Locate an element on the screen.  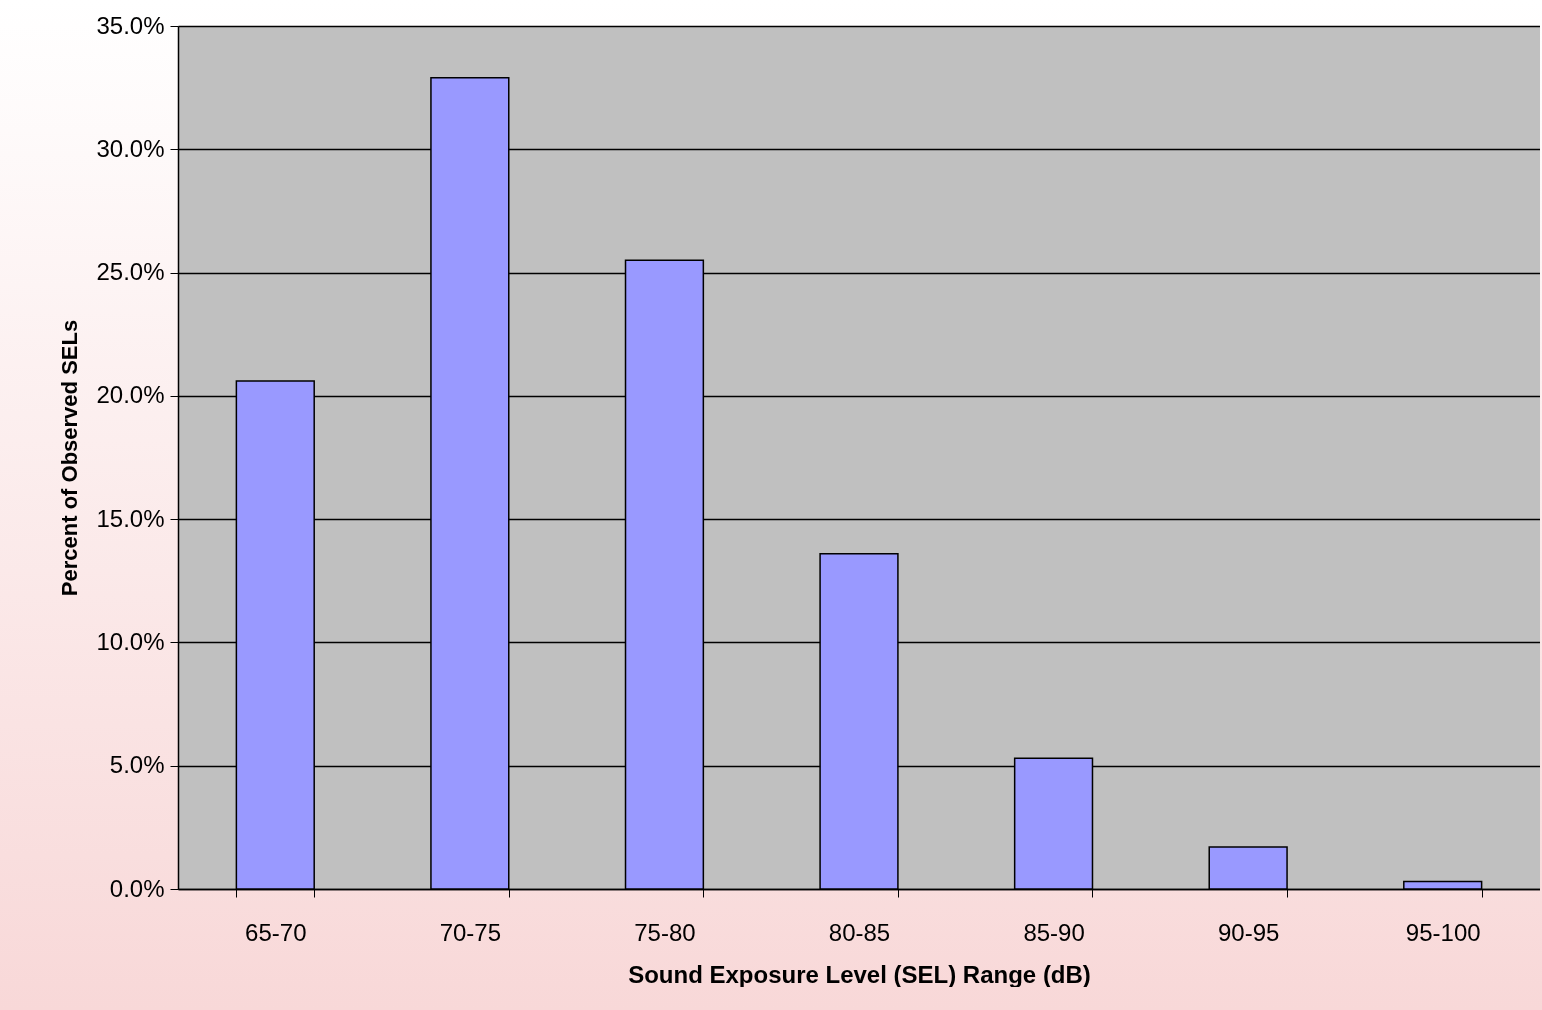
x-axis-title: Sound Exposure Level (SEL) Range (dB) is located at coordinates (859, 974).